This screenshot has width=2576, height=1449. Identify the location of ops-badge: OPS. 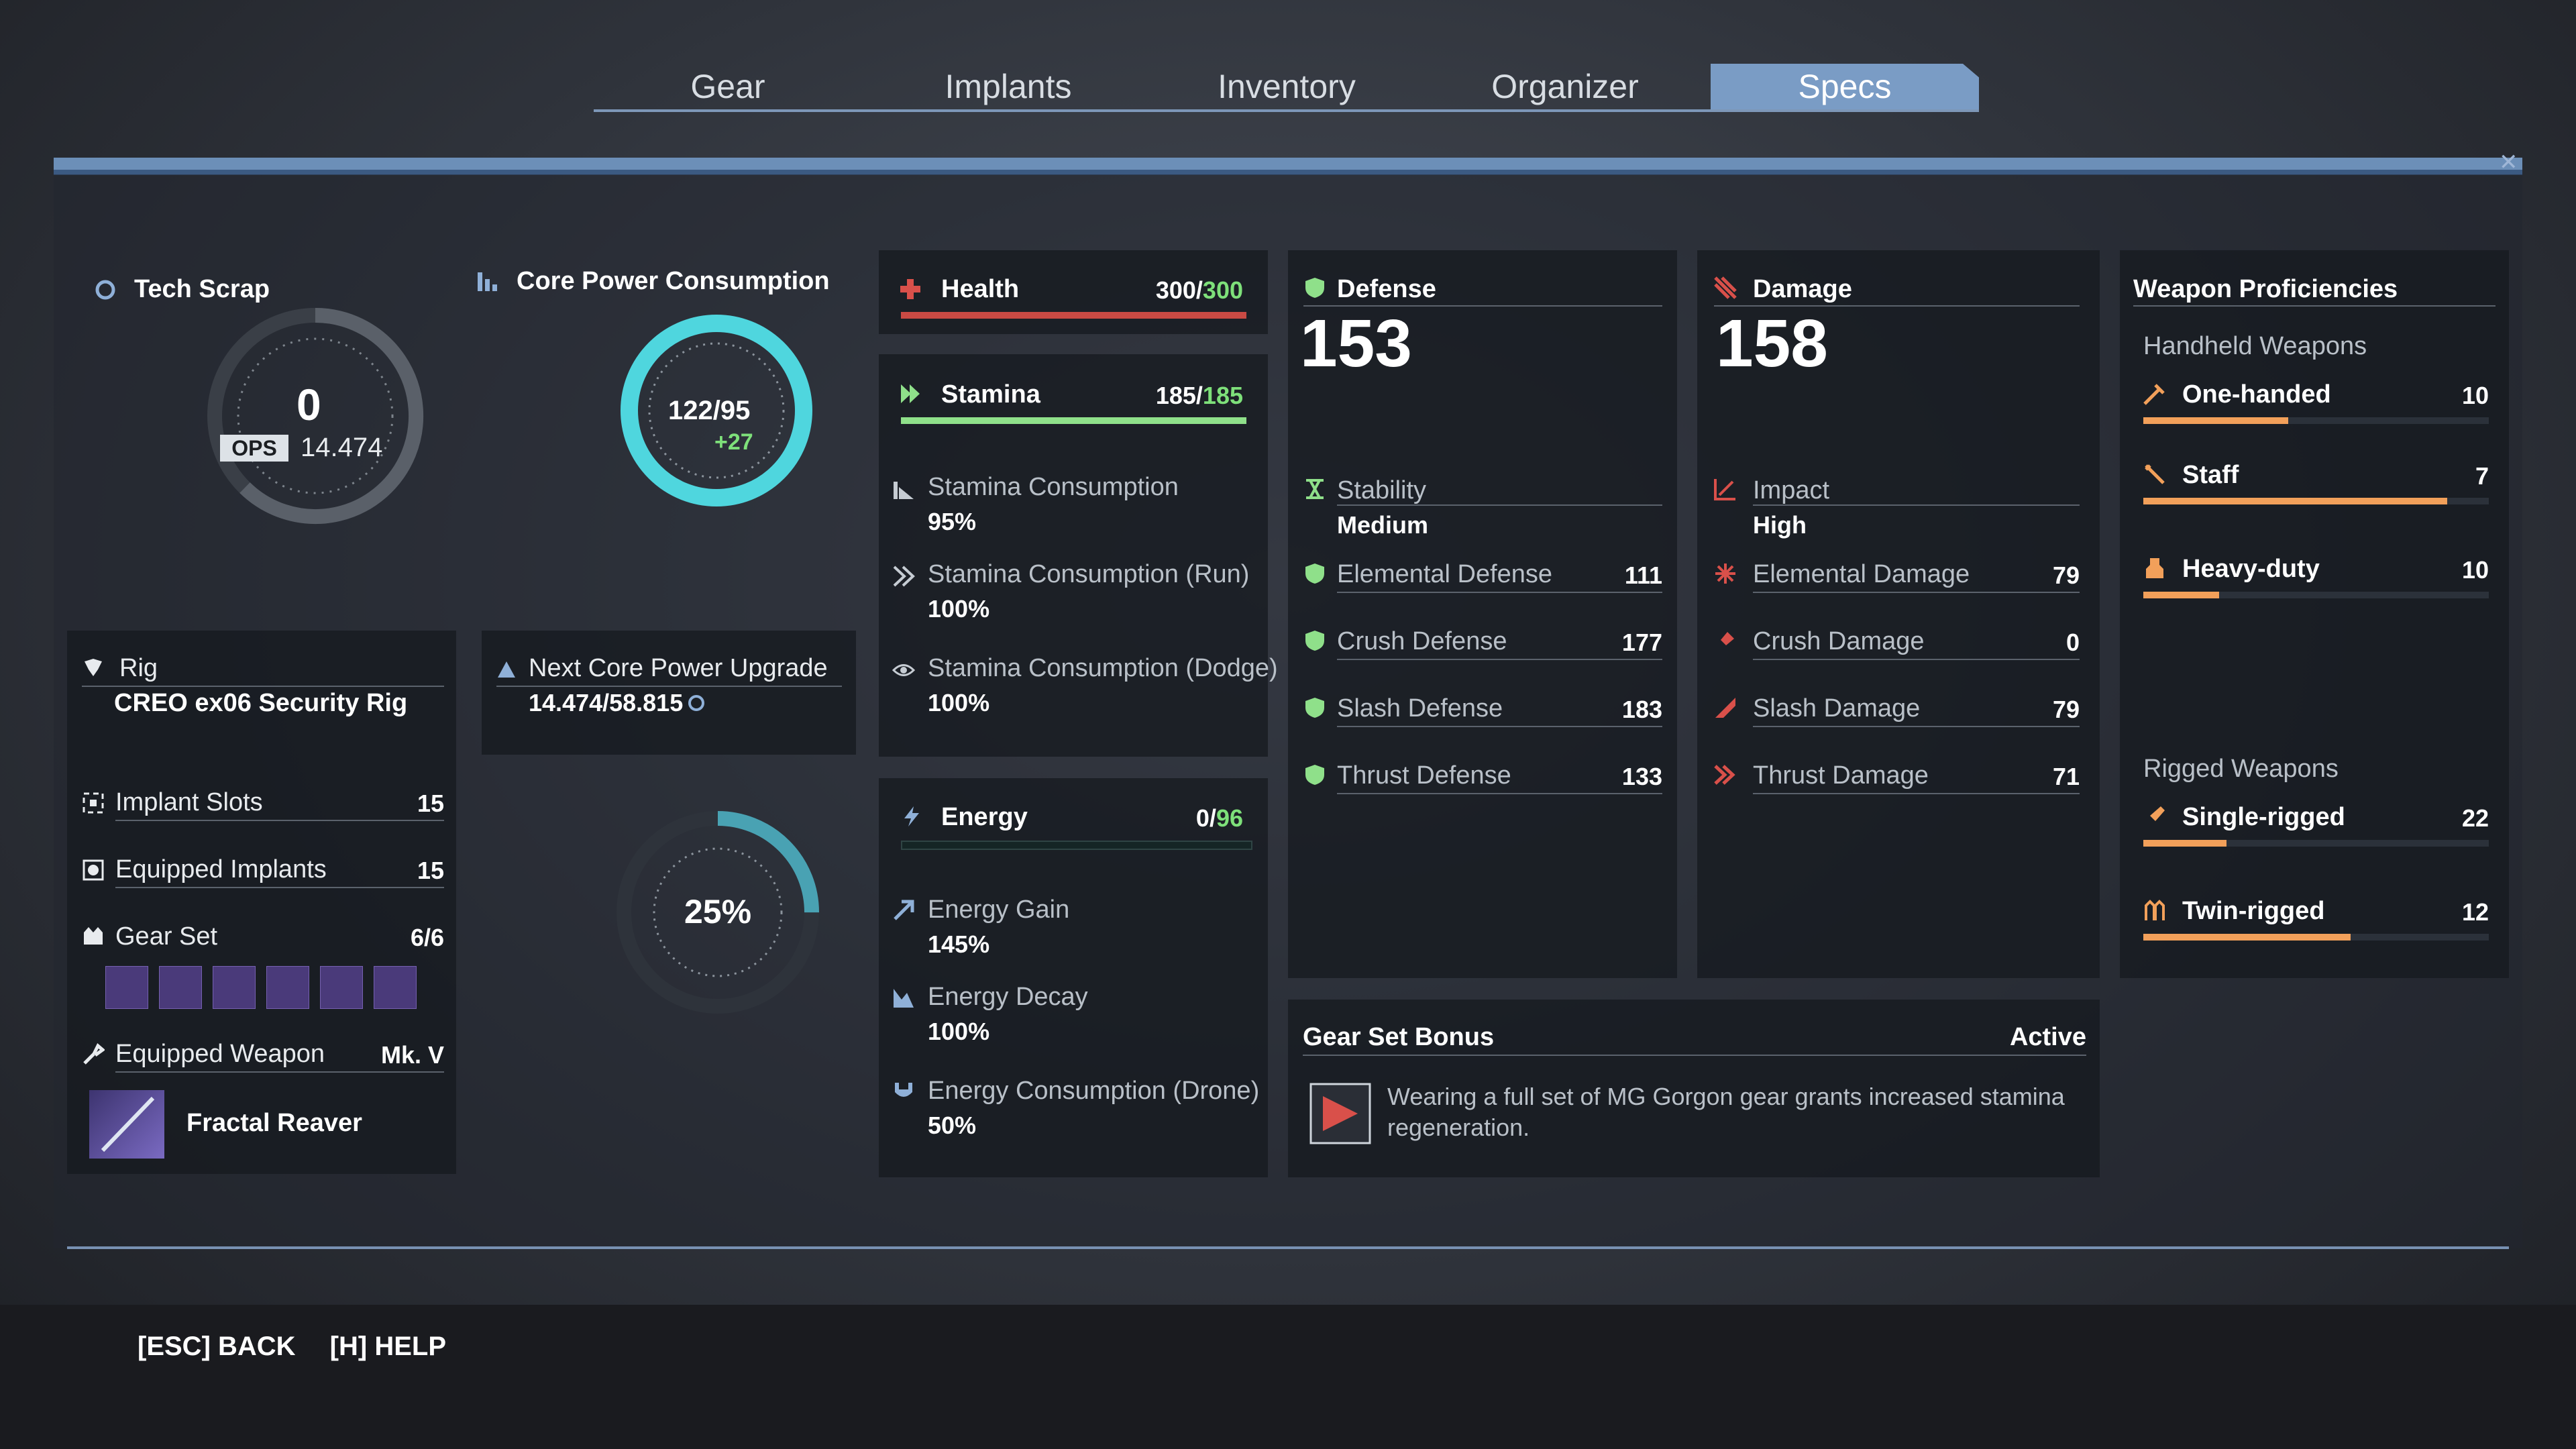
(254, 448).